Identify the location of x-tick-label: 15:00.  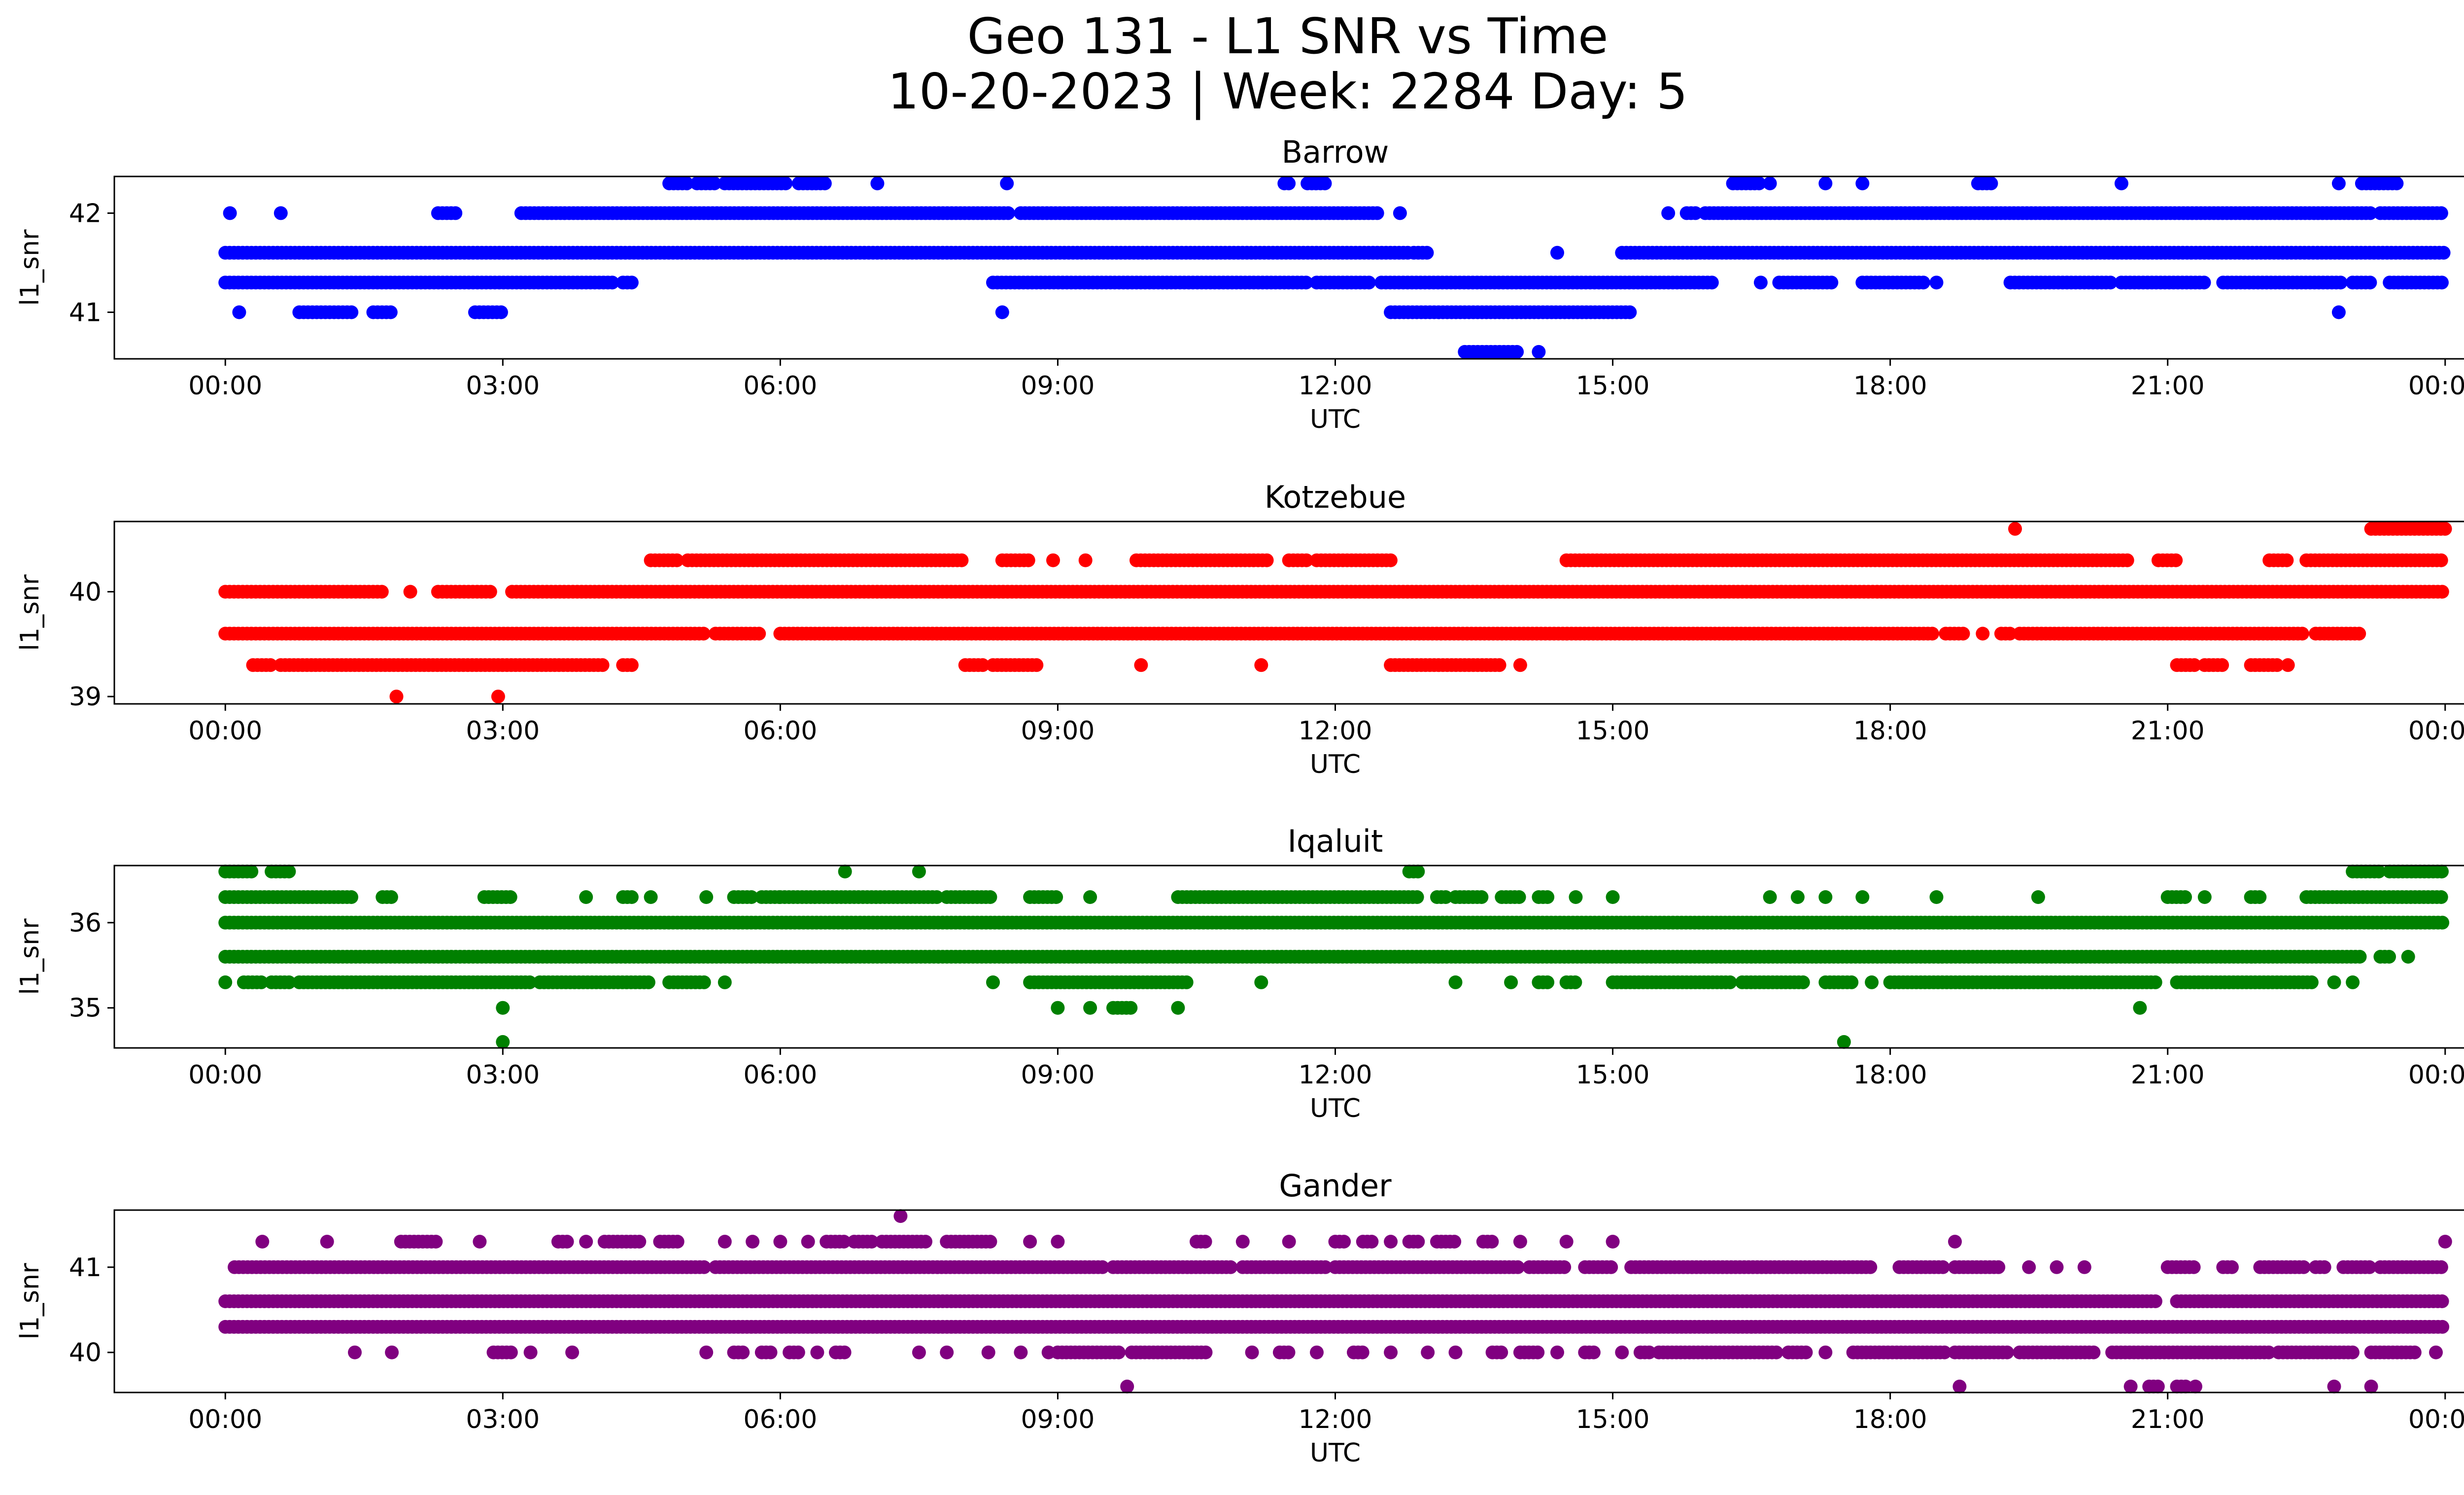
(1613, 1075).